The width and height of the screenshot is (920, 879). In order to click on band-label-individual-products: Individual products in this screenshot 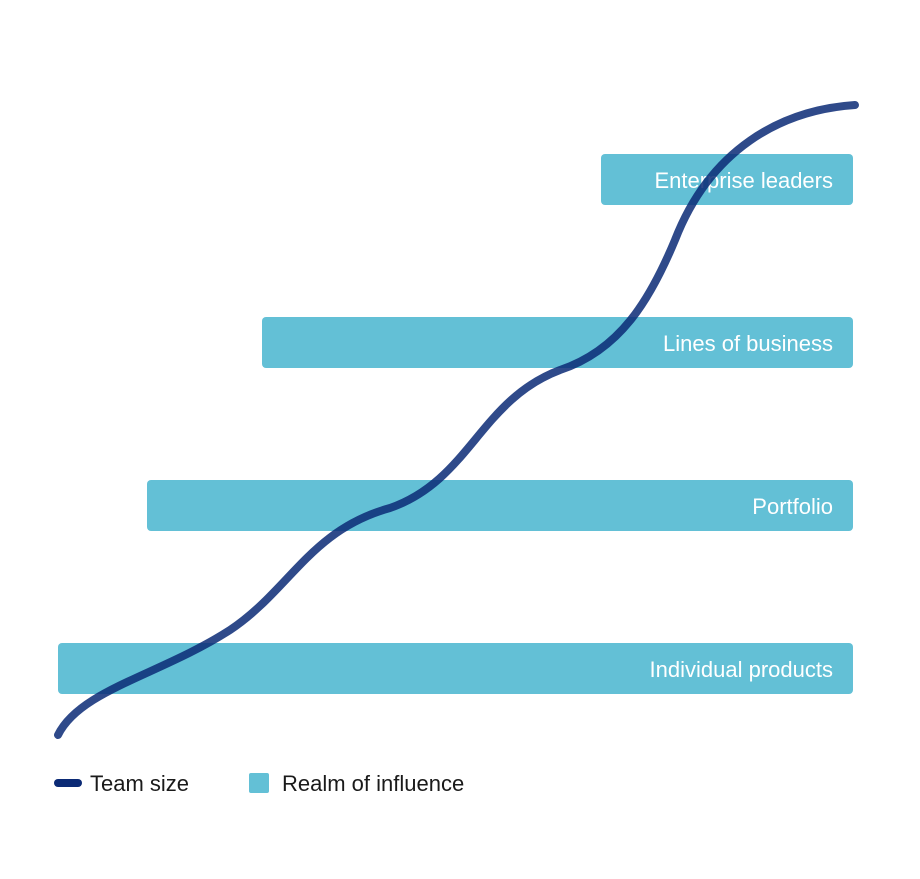, I will do `click(741, 669)`.